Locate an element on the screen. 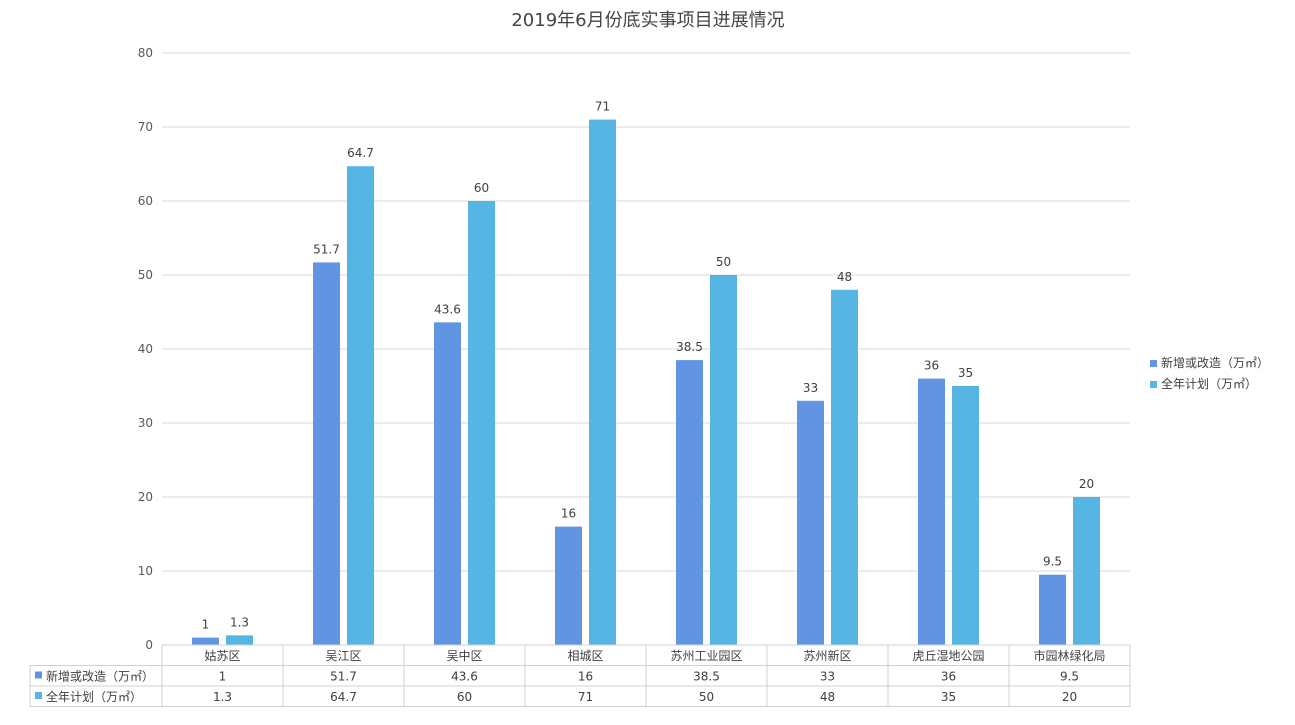  table-cell: 50 is located at coordinates (706, 697).